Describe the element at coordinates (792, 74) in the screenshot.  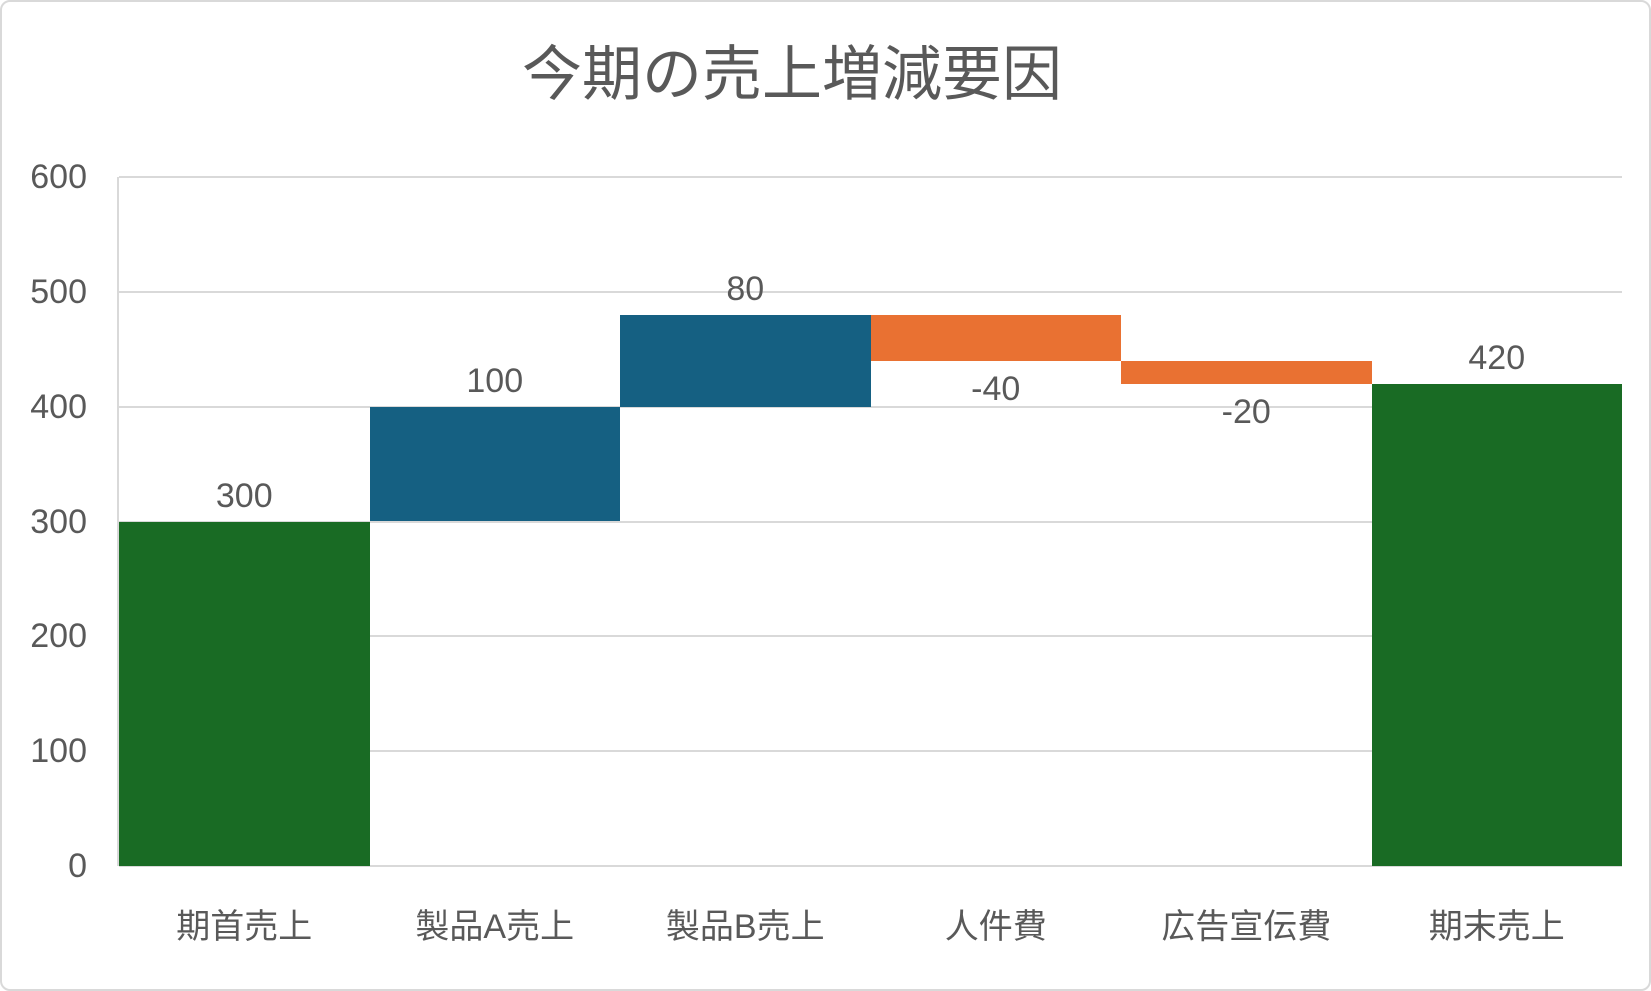
I see `chart-title: 今期の売上増減要因` at that location.